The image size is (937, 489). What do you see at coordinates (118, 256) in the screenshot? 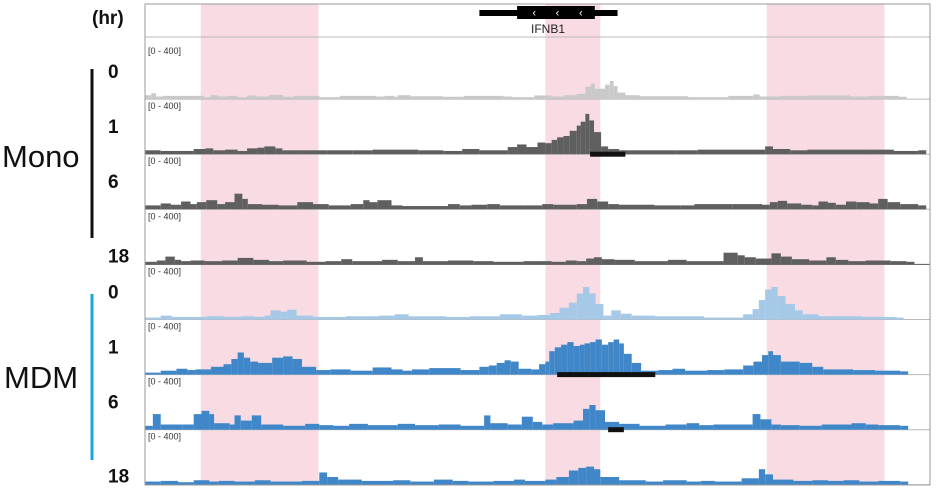
I see `track-time-label: 18` at bounding box center [118, 256].